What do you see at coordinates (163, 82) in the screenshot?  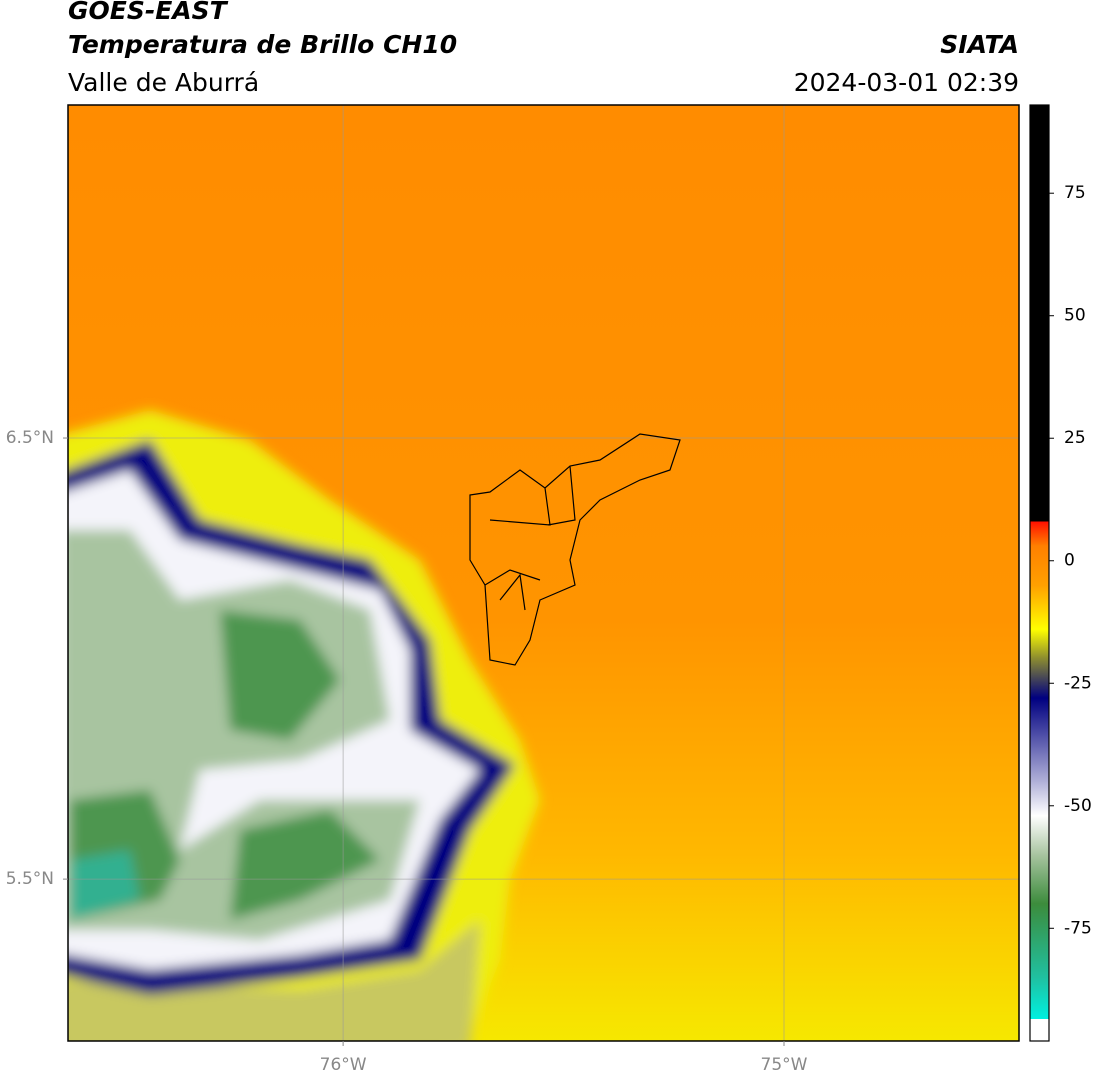 I see `region: Valle de Aburrá` at bounding box center [163, 82].